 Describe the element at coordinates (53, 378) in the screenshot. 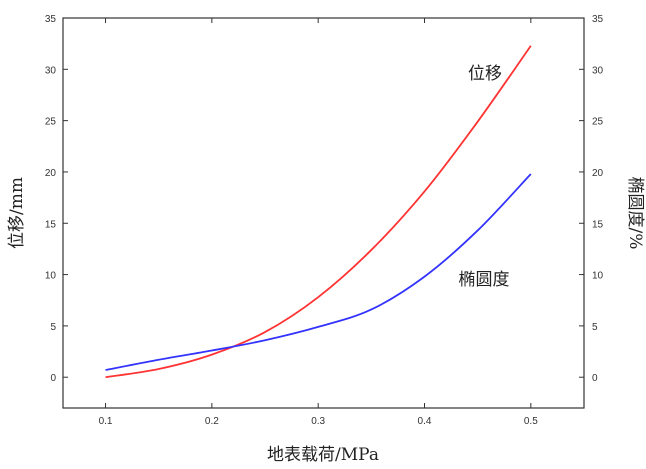

I see `y-tick-label-left: 0` at that location.